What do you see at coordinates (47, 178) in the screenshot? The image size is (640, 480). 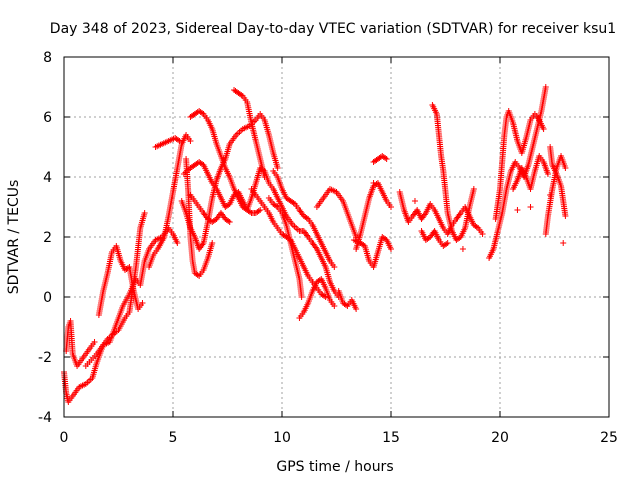 I see `y-tick-label: 4` at bounding box center [47, 178].